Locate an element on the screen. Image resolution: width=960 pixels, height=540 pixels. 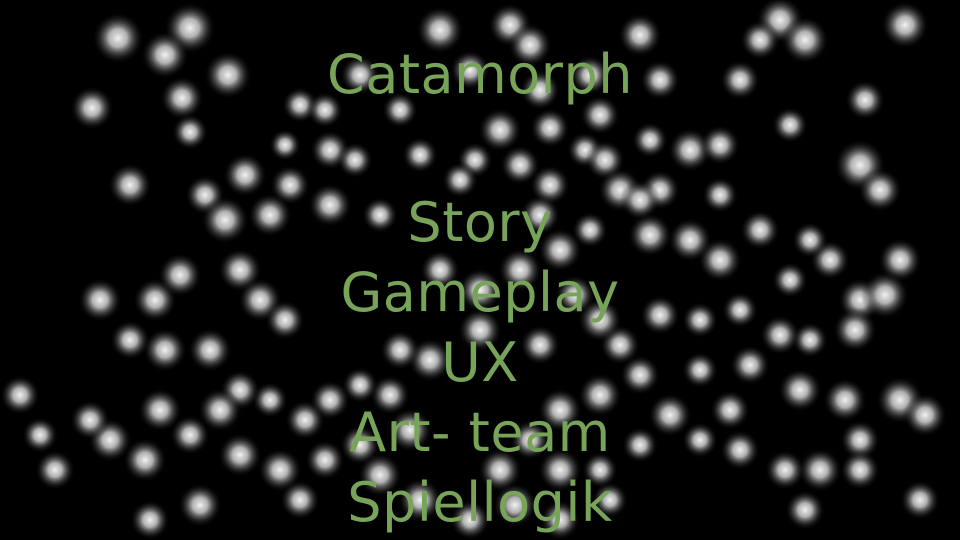
slide-title: Catamorph is located at coordinates (480, 74).